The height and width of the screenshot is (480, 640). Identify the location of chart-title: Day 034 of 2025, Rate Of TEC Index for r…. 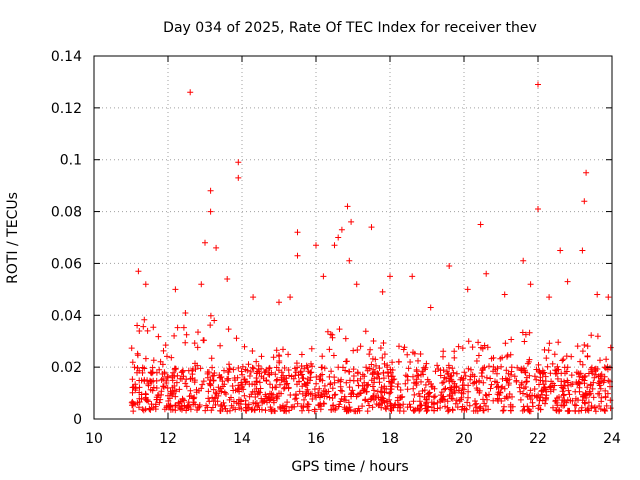
(350, 28).